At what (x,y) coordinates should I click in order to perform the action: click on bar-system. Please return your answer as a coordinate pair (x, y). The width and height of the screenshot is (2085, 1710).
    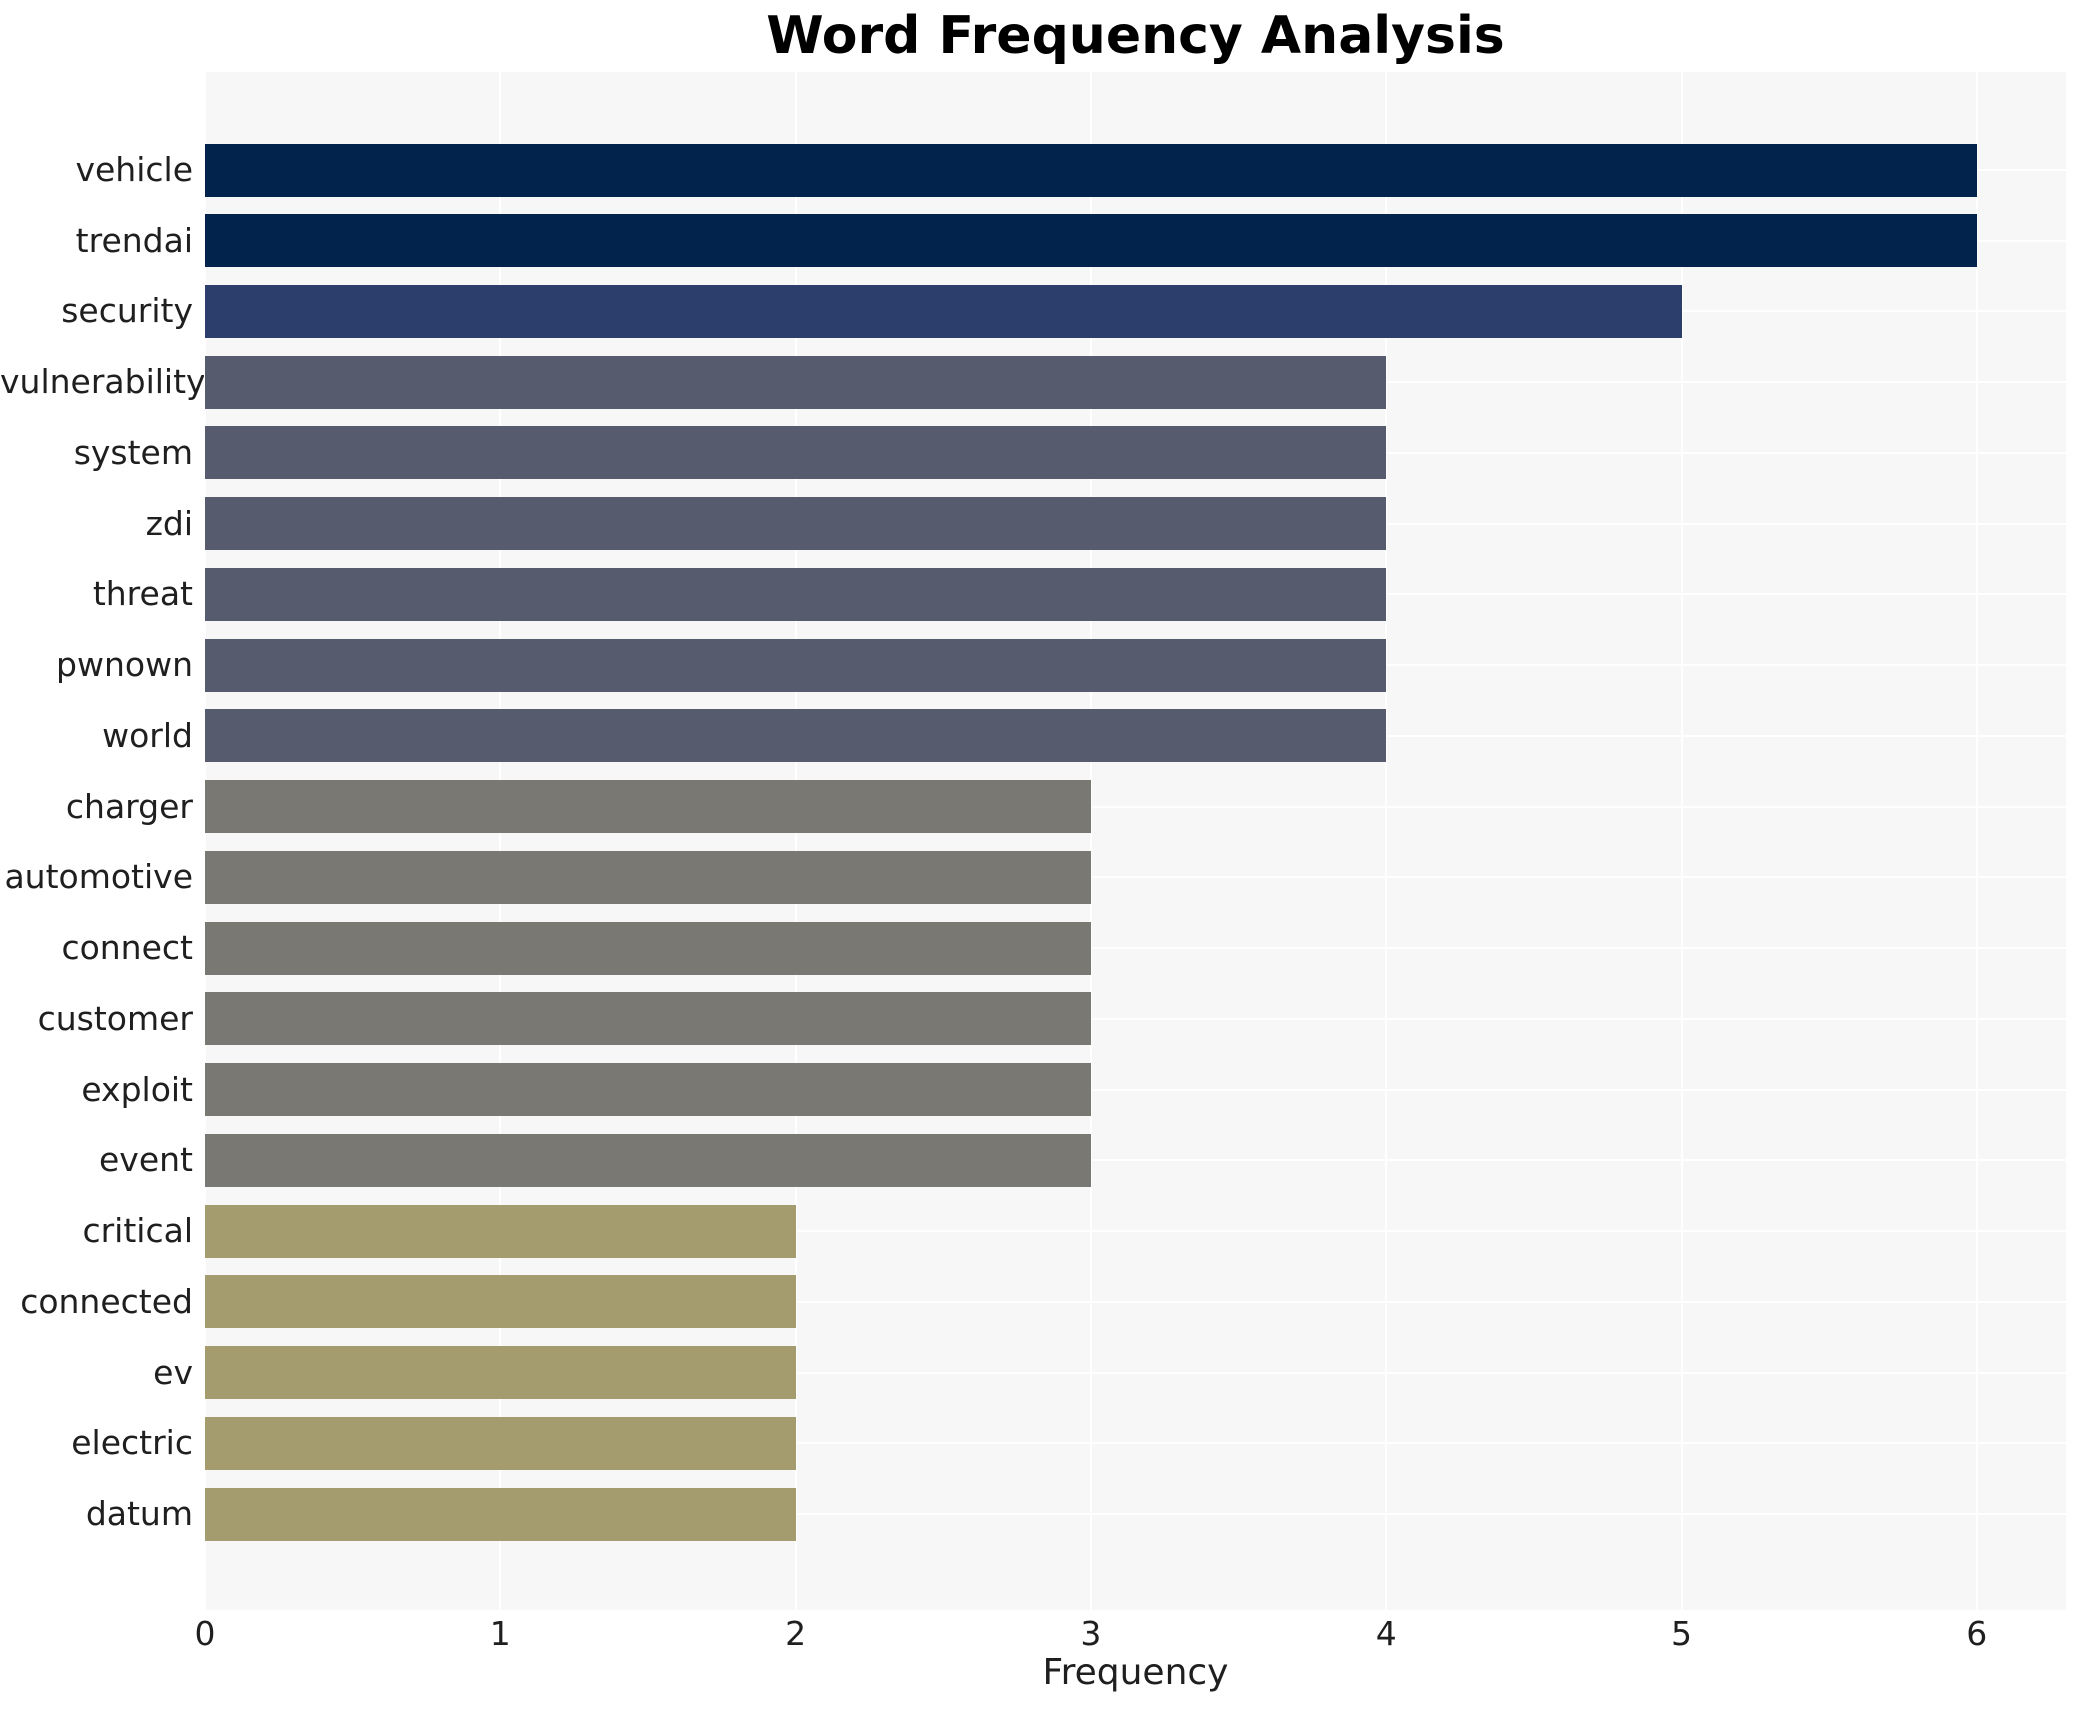
    Looking at the image, I should click on (796, 453).